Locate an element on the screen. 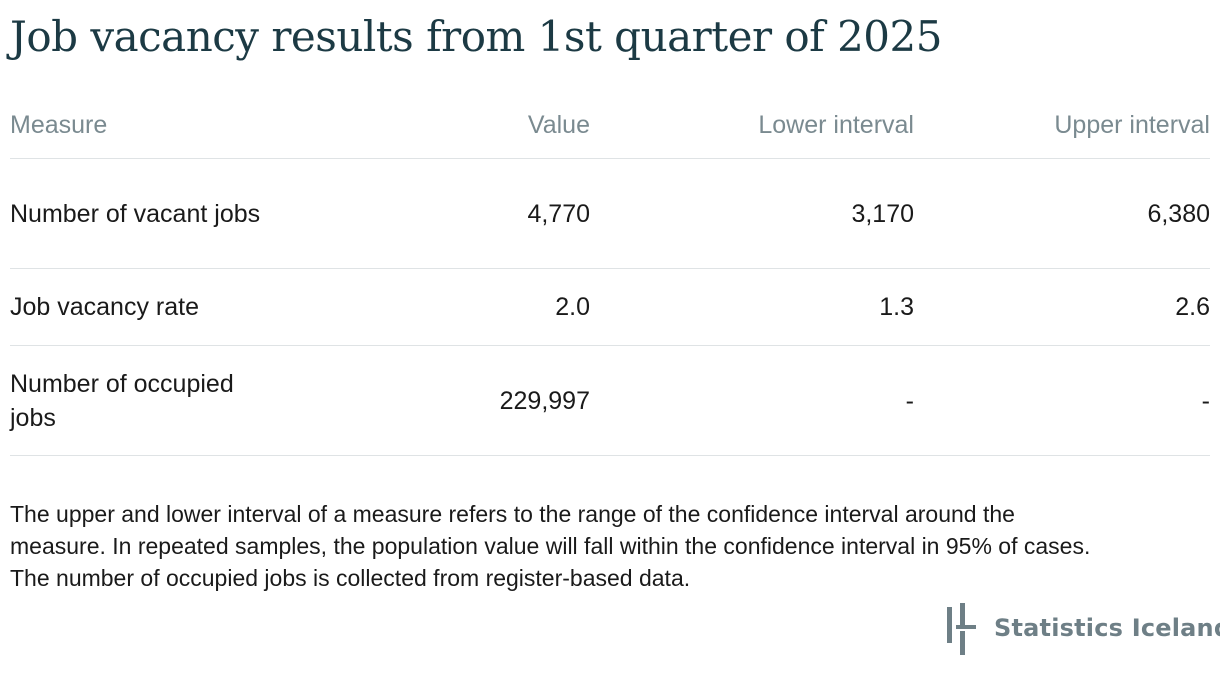 The image size is (1220, 678). upper-interval-cell: 6,380 is located at coordinates (1062, 213).